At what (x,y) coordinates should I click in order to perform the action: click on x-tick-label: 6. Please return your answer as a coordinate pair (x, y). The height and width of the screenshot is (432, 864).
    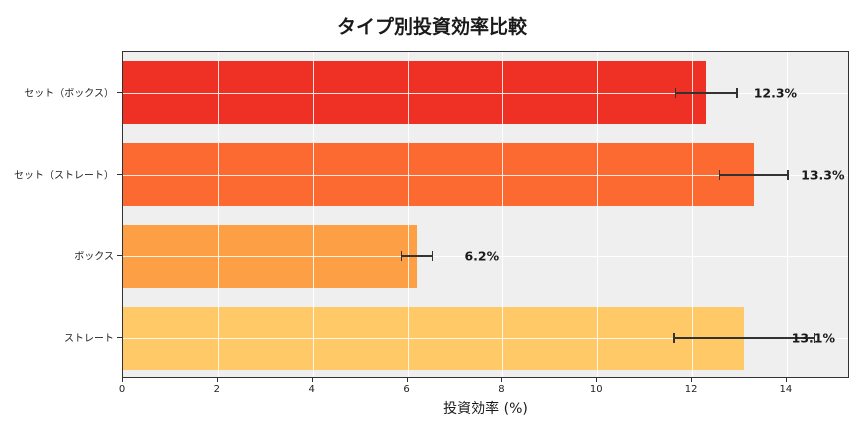
    Looking at the image, I should click on (406, 389).